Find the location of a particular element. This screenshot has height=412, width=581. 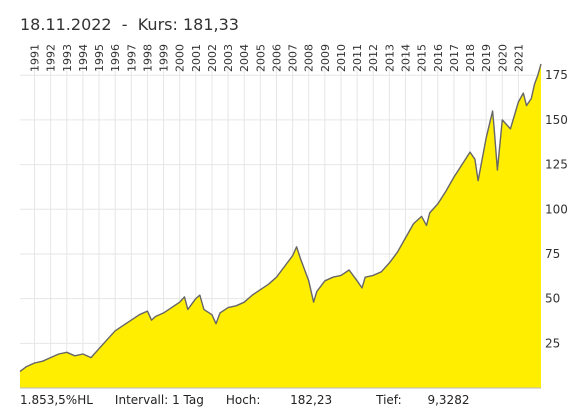

x-tick-label: 2004 is located at coordinates (244, 58).